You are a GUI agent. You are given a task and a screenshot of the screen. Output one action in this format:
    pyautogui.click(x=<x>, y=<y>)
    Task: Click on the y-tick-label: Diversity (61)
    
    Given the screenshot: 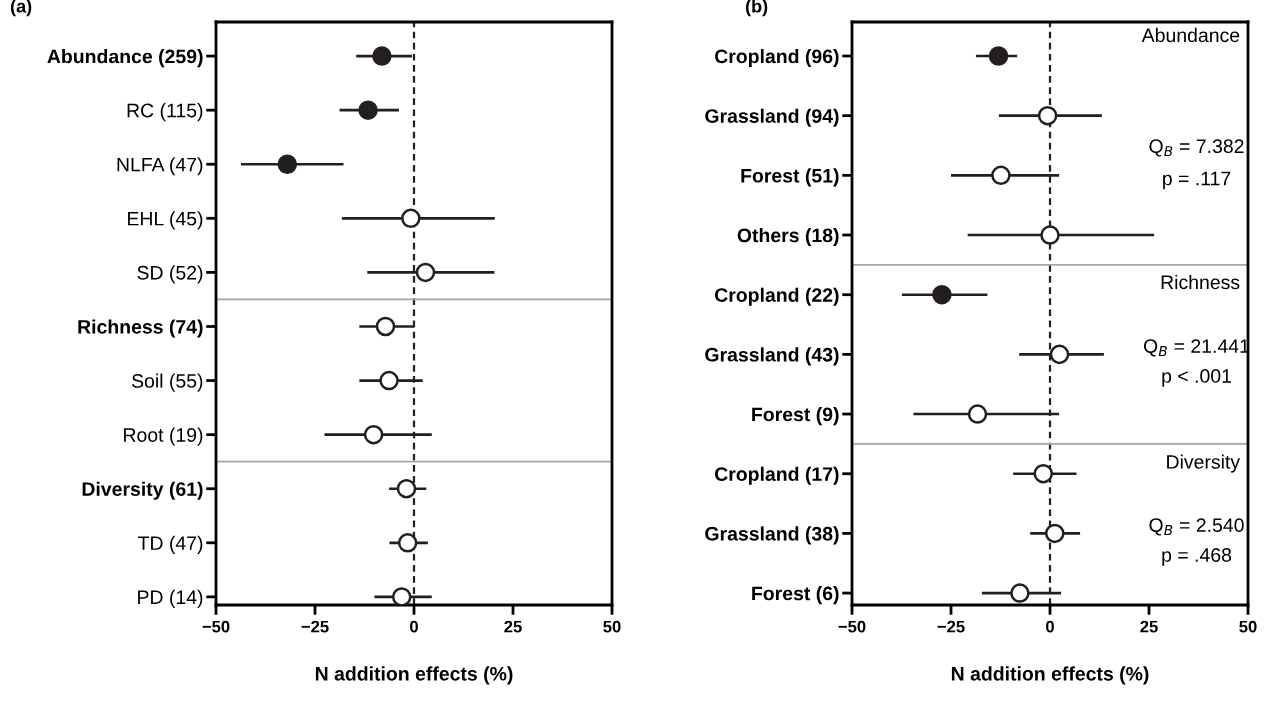 What is the action you would take?
    pyautogui.click(x=142, y=490)
    